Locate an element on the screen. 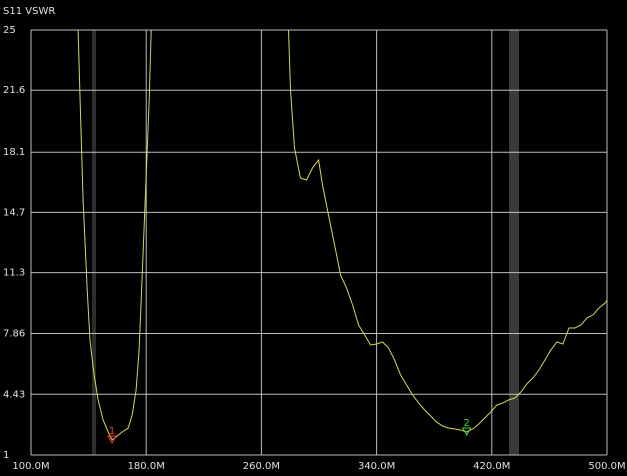 The image size is (627, 476). marker-label: 1 is located at coordinates (112, 431).